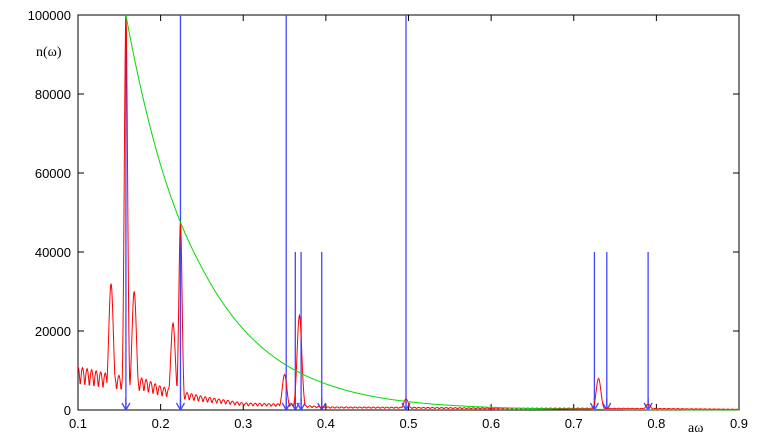 The image size is (763, 436). Describe the element at coordinates (49, 15) in the screenshot. I see `y-tick-label: 100000` at that location.